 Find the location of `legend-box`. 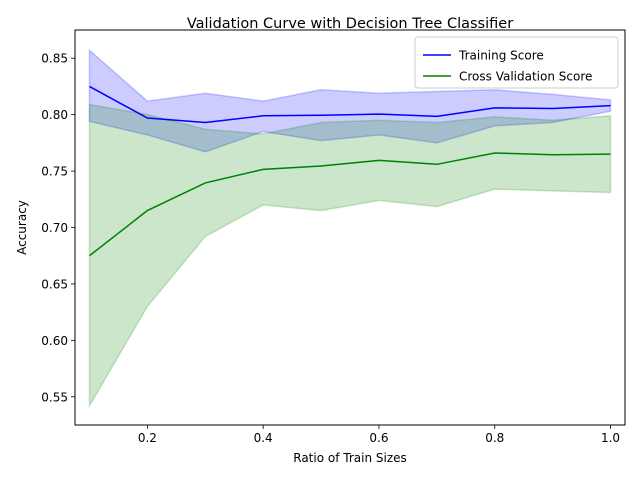

legend-box is located at coordinates (516, 62).